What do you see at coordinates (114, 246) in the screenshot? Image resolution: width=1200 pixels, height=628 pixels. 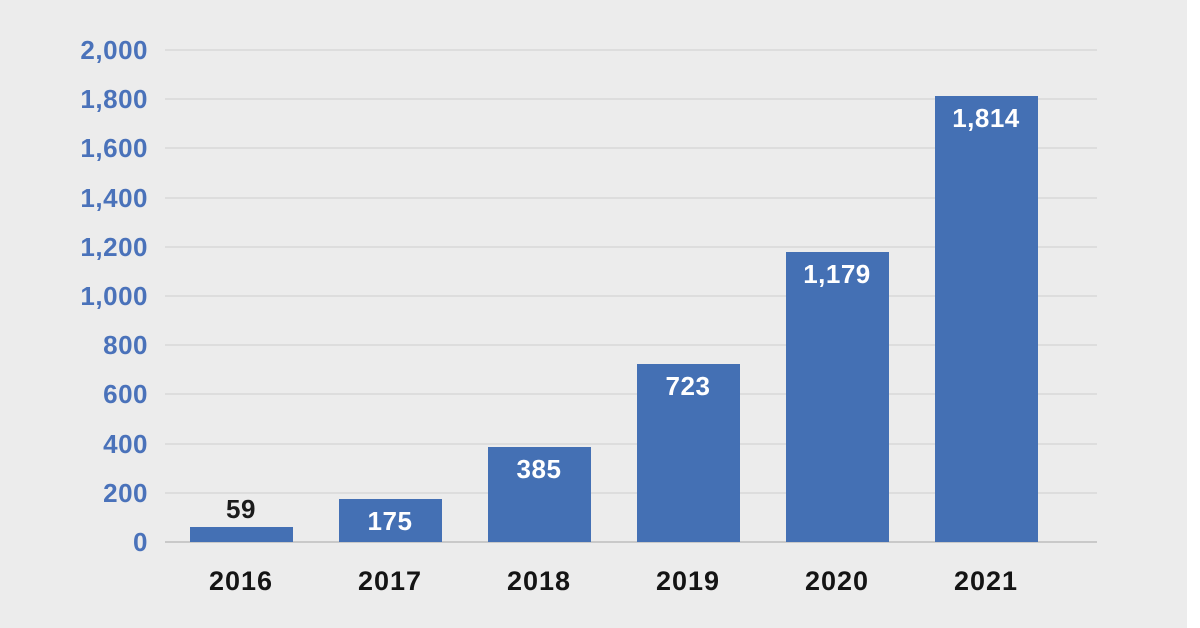 I see `y-tick-label: 1,200` at bounding box center [114, 246].